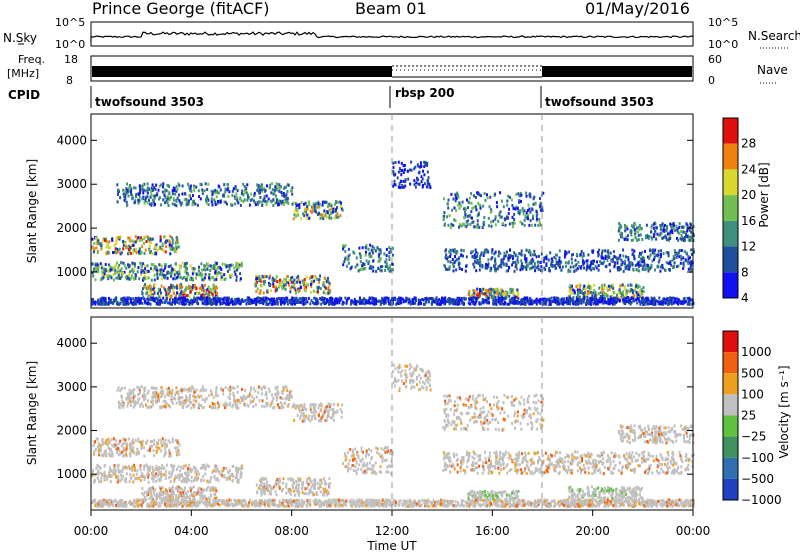 This screenshot has width=800, height=554. Describe the element at coordinates (20, 38) in the screenshot. I see `noise-sky-label: N.Sky` at that location.